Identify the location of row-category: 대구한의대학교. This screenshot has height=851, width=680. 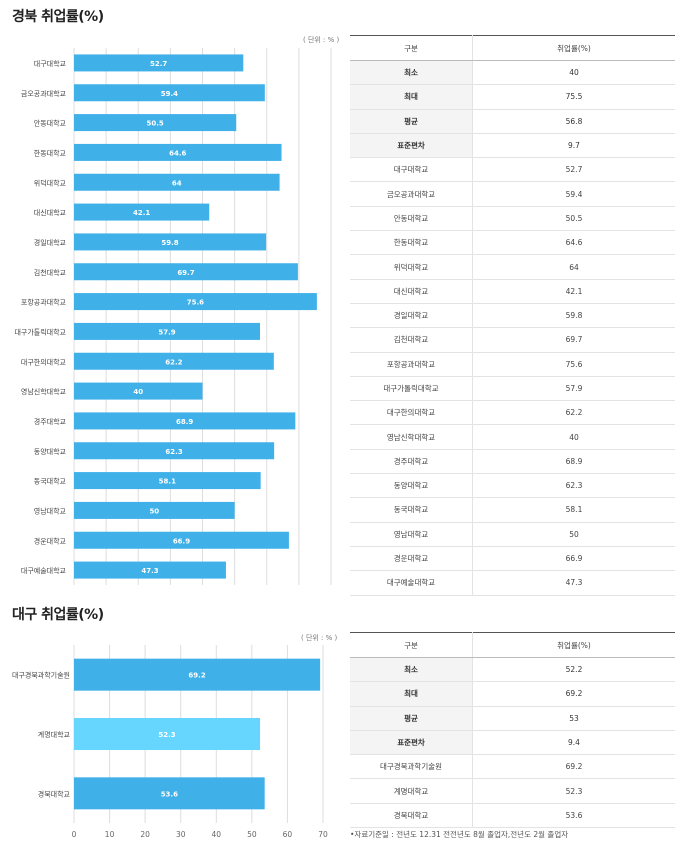
(411, 413).